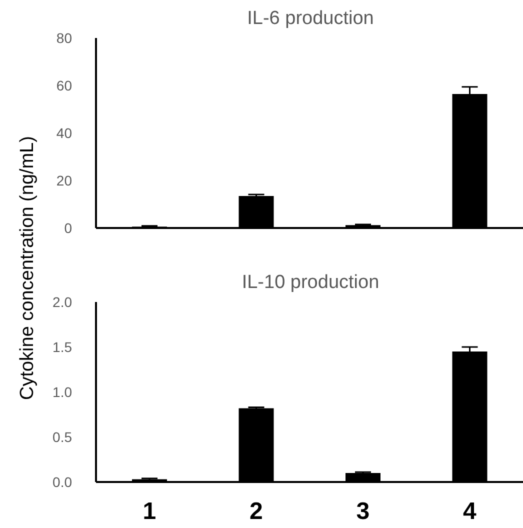 The image size is (523, 528). What do you see at coordinates (310, 18) in the screenshot?
I see `chart-title: IL-6 production` at bounding box center [310, 18].